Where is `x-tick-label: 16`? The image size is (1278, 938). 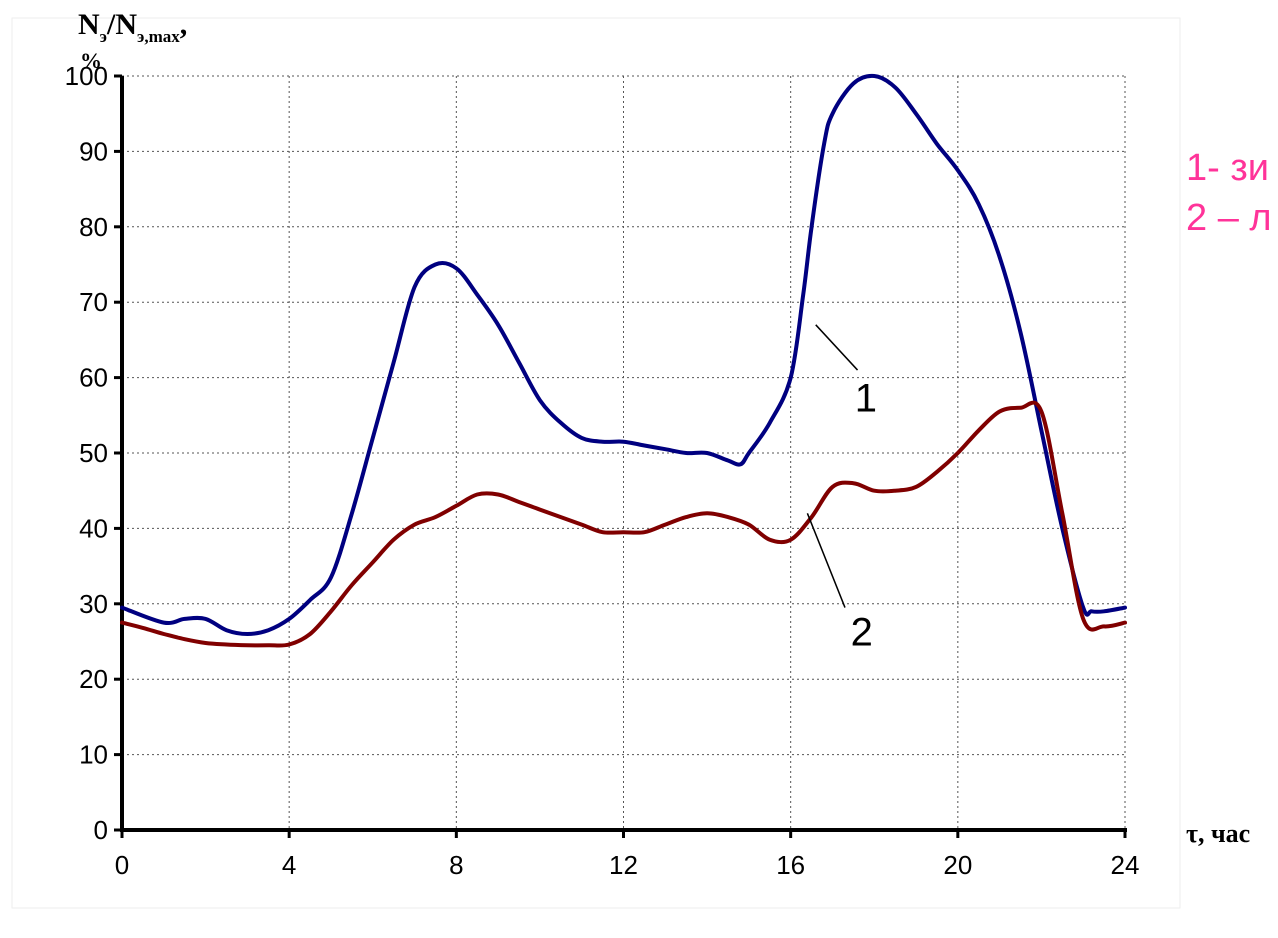
x-tick-label: 16 is located at coordinates (790, 865).